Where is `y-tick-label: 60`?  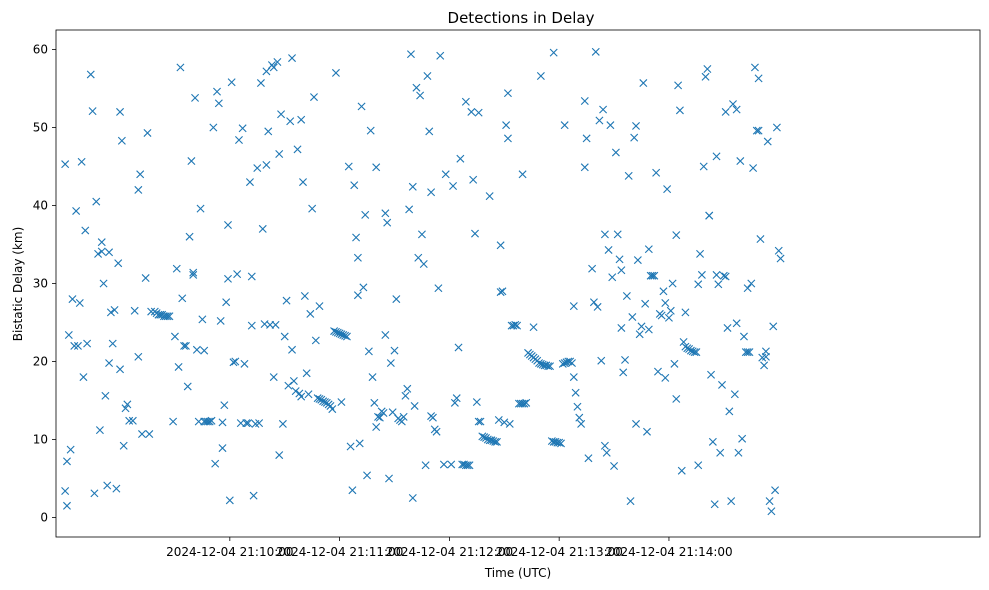 y-tick-label: 60 is located at coordinates (40, 50).